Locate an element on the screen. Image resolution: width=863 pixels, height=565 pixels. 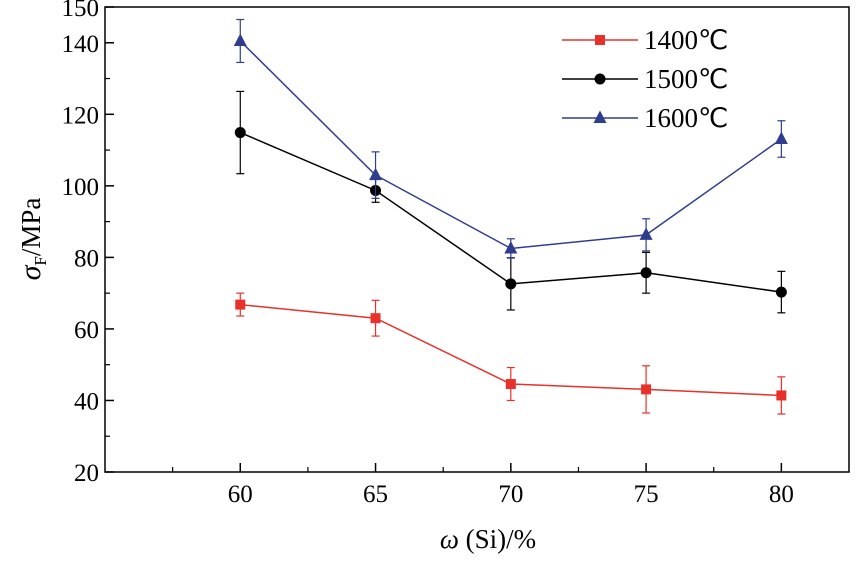
y-tick-label: 20 is located at coordinates (86, 473).